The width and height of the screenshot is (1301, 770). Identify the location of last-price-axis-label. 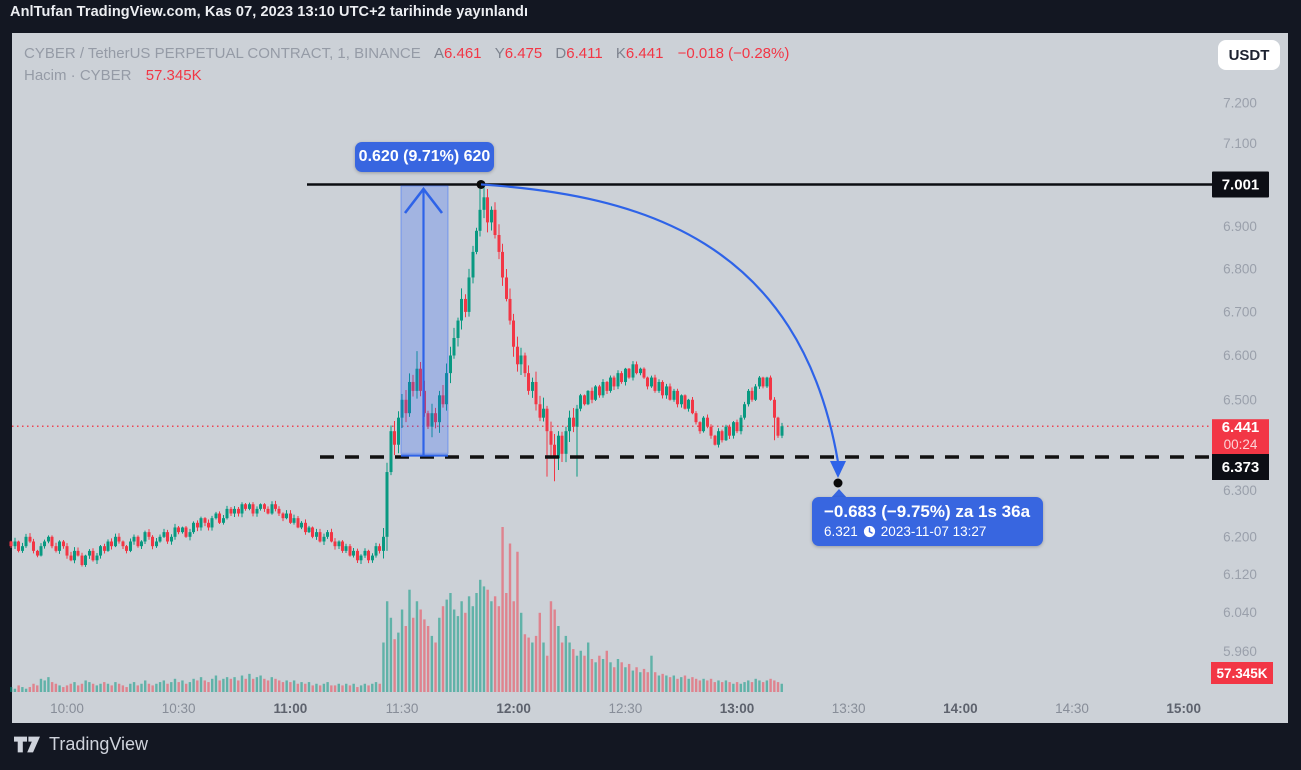
(1240, 437).